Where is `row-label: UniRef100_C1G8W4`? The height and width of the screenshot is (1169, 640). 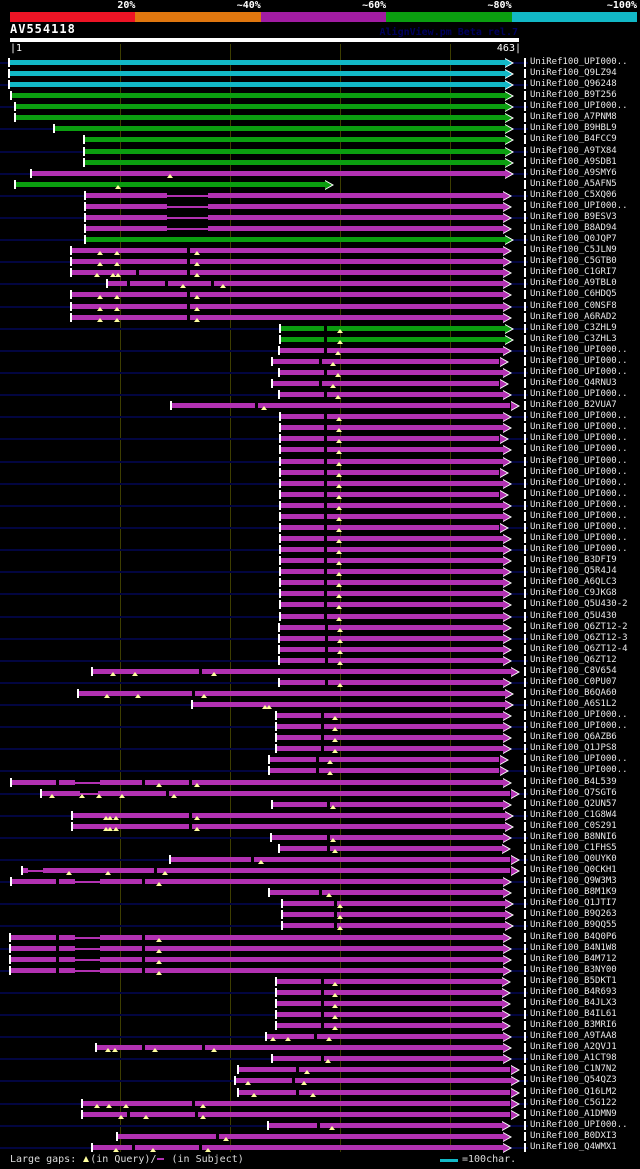 row-label: UniRef100_C1G8W4 is located at coordinates (573, 815).